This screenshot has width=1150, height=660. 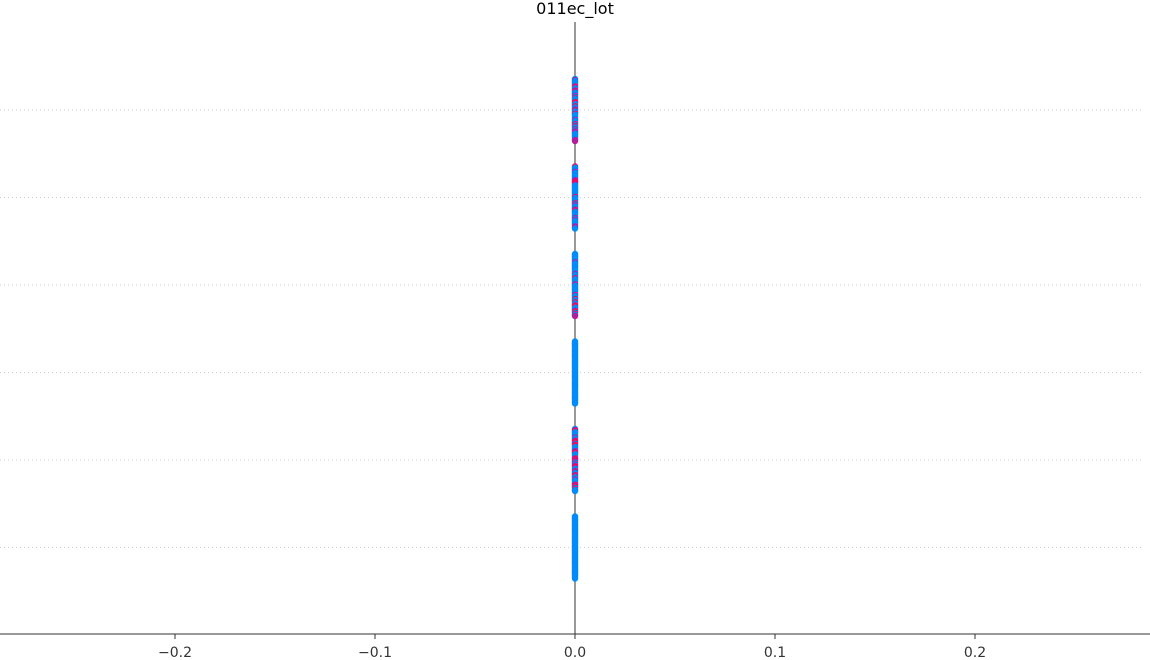 I want to click on x-tick-label: −0.2, so click(x=175, y=652).